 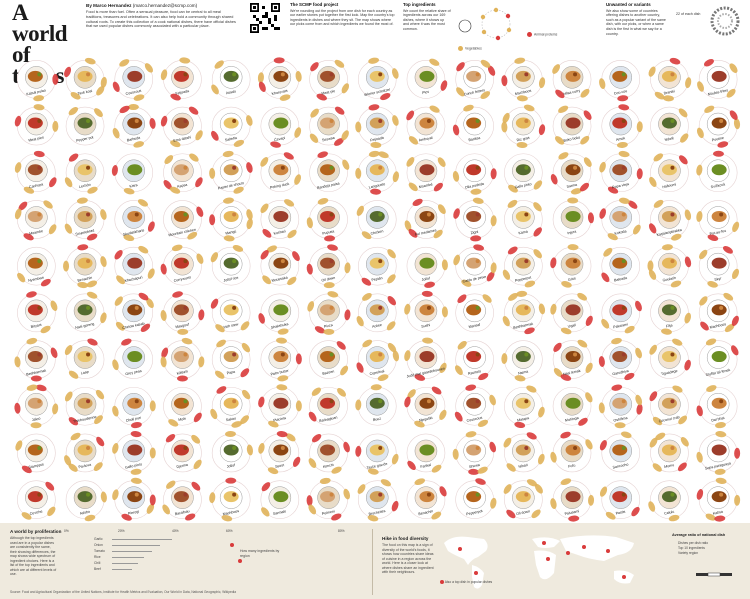 What do you see at coordinates (523, 499) in the screenshot?
I see `dish-cell: Oil down` at bounding box center [523, 499].